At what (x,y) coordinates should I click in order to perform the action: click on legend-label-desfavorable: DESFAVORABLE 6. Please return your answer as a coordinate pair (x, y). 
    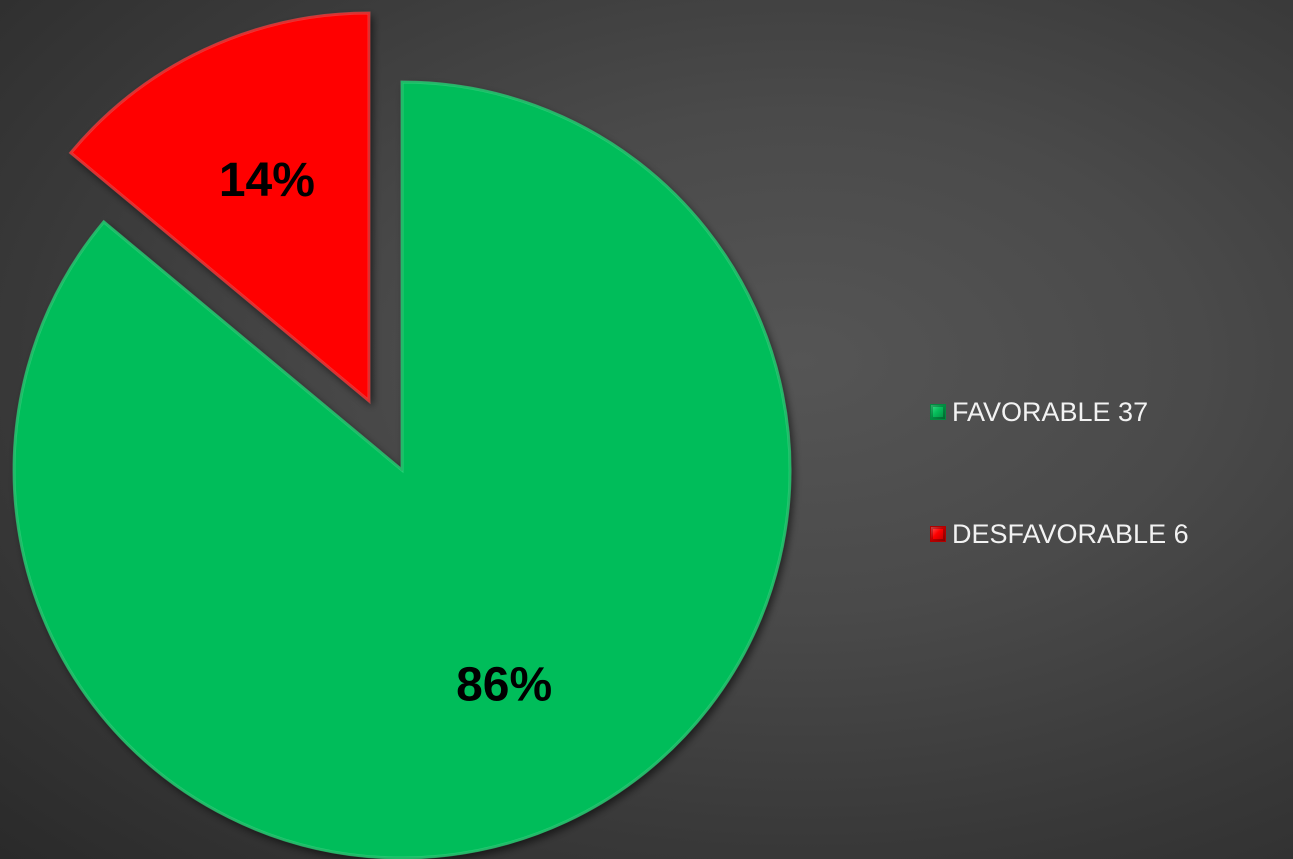
    Looking at the image, I should click on (1070, 533).